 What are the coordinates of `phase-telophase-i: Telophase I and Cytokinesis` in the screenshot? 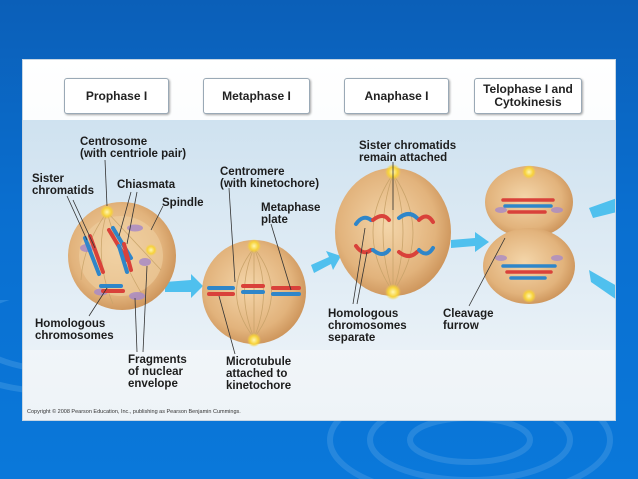 It's located at (528, 96).